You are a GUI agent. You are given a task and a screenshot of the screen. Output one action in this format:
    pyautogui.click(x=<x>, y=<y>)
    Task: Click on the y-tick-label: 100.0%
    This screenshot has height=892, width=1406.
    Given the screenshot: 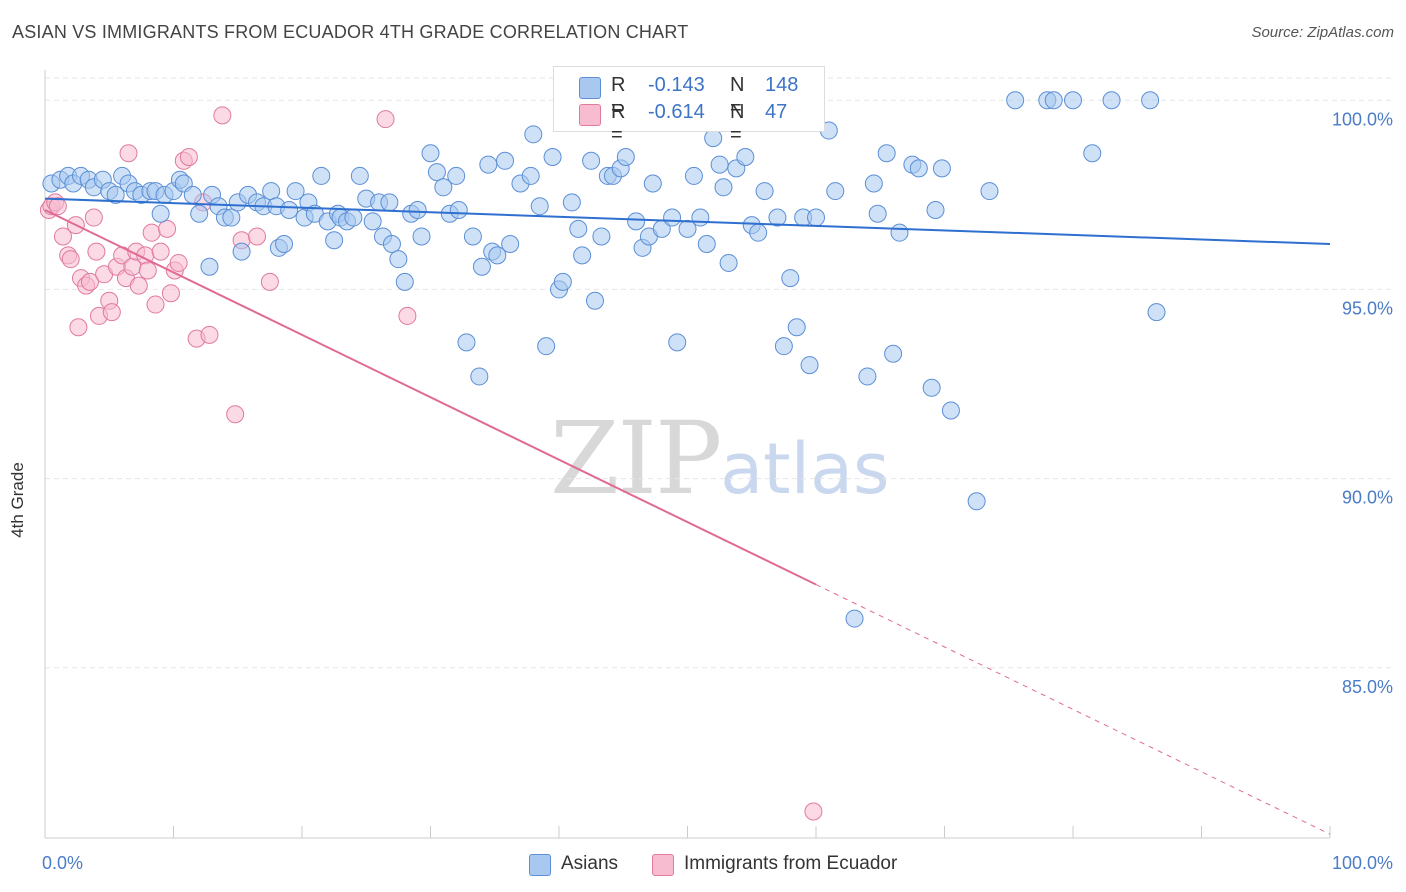 What is the action you would take?
    pyautogui.click(x=1362, y=119)
    